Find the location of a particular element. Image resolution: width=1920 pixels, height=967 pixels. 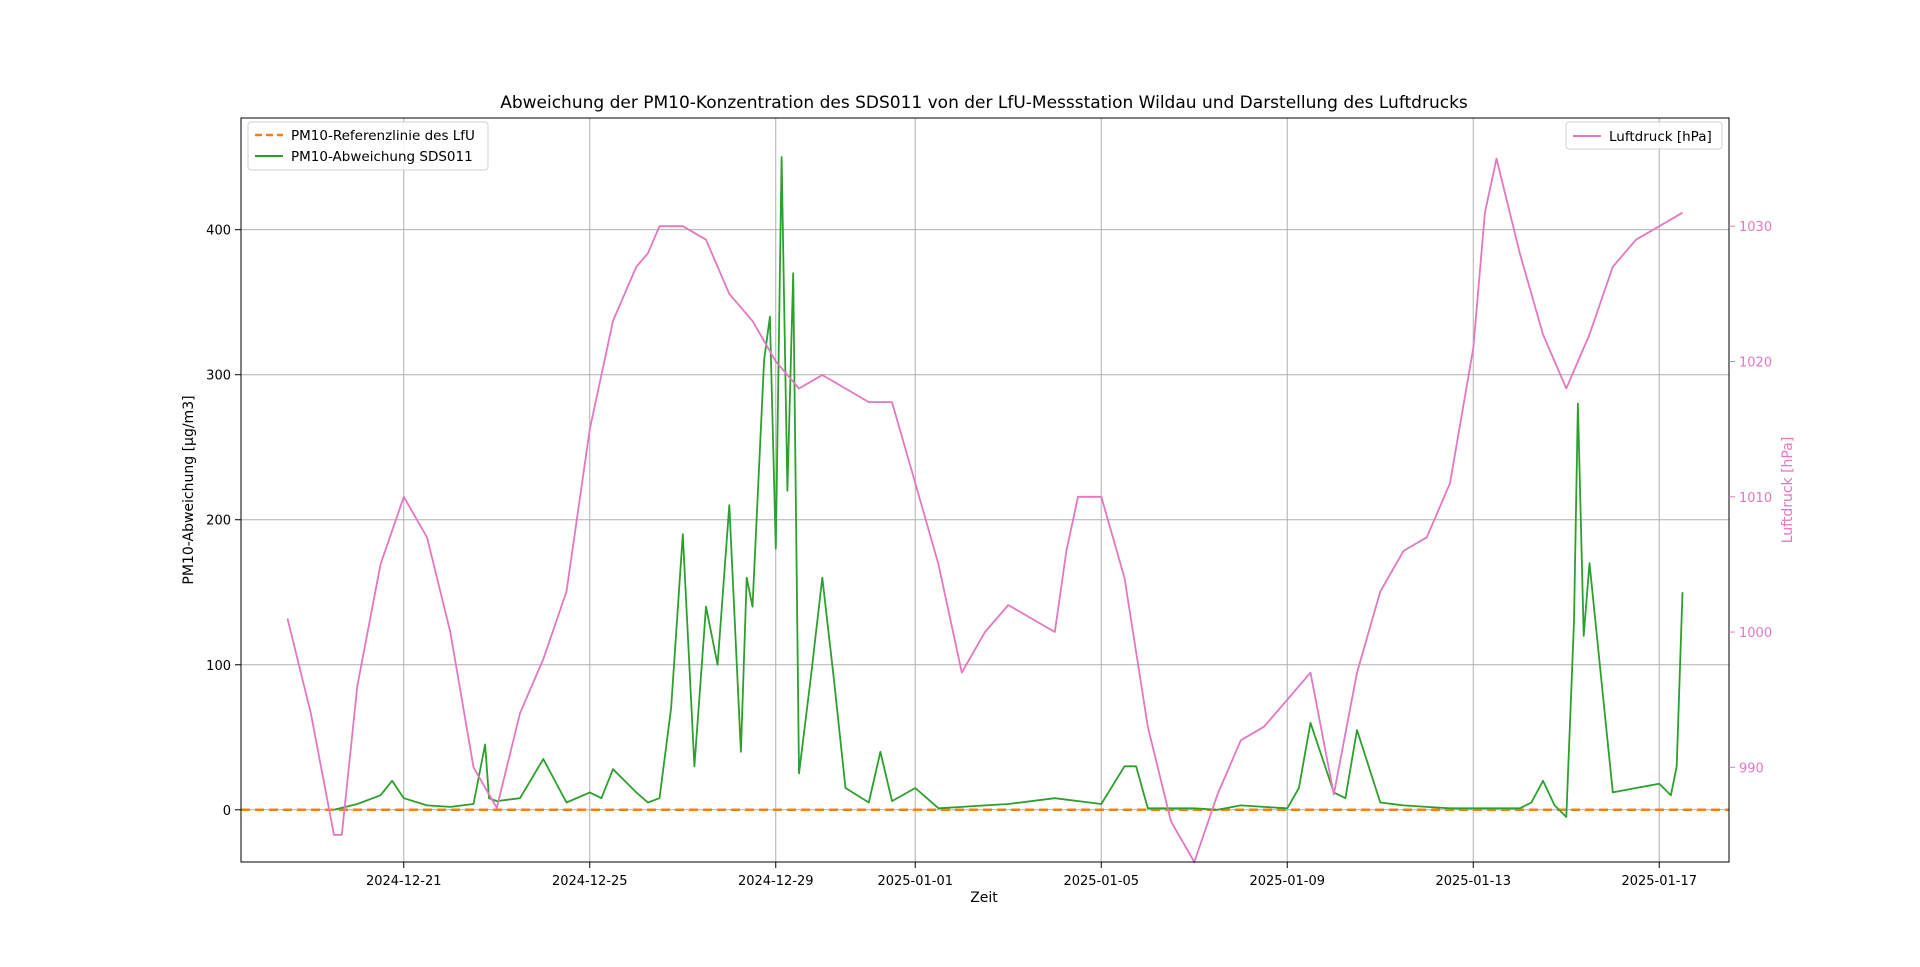

y-axis-label: PM10-Abweichung [µg/m3] is located at coordinates (189, 489).